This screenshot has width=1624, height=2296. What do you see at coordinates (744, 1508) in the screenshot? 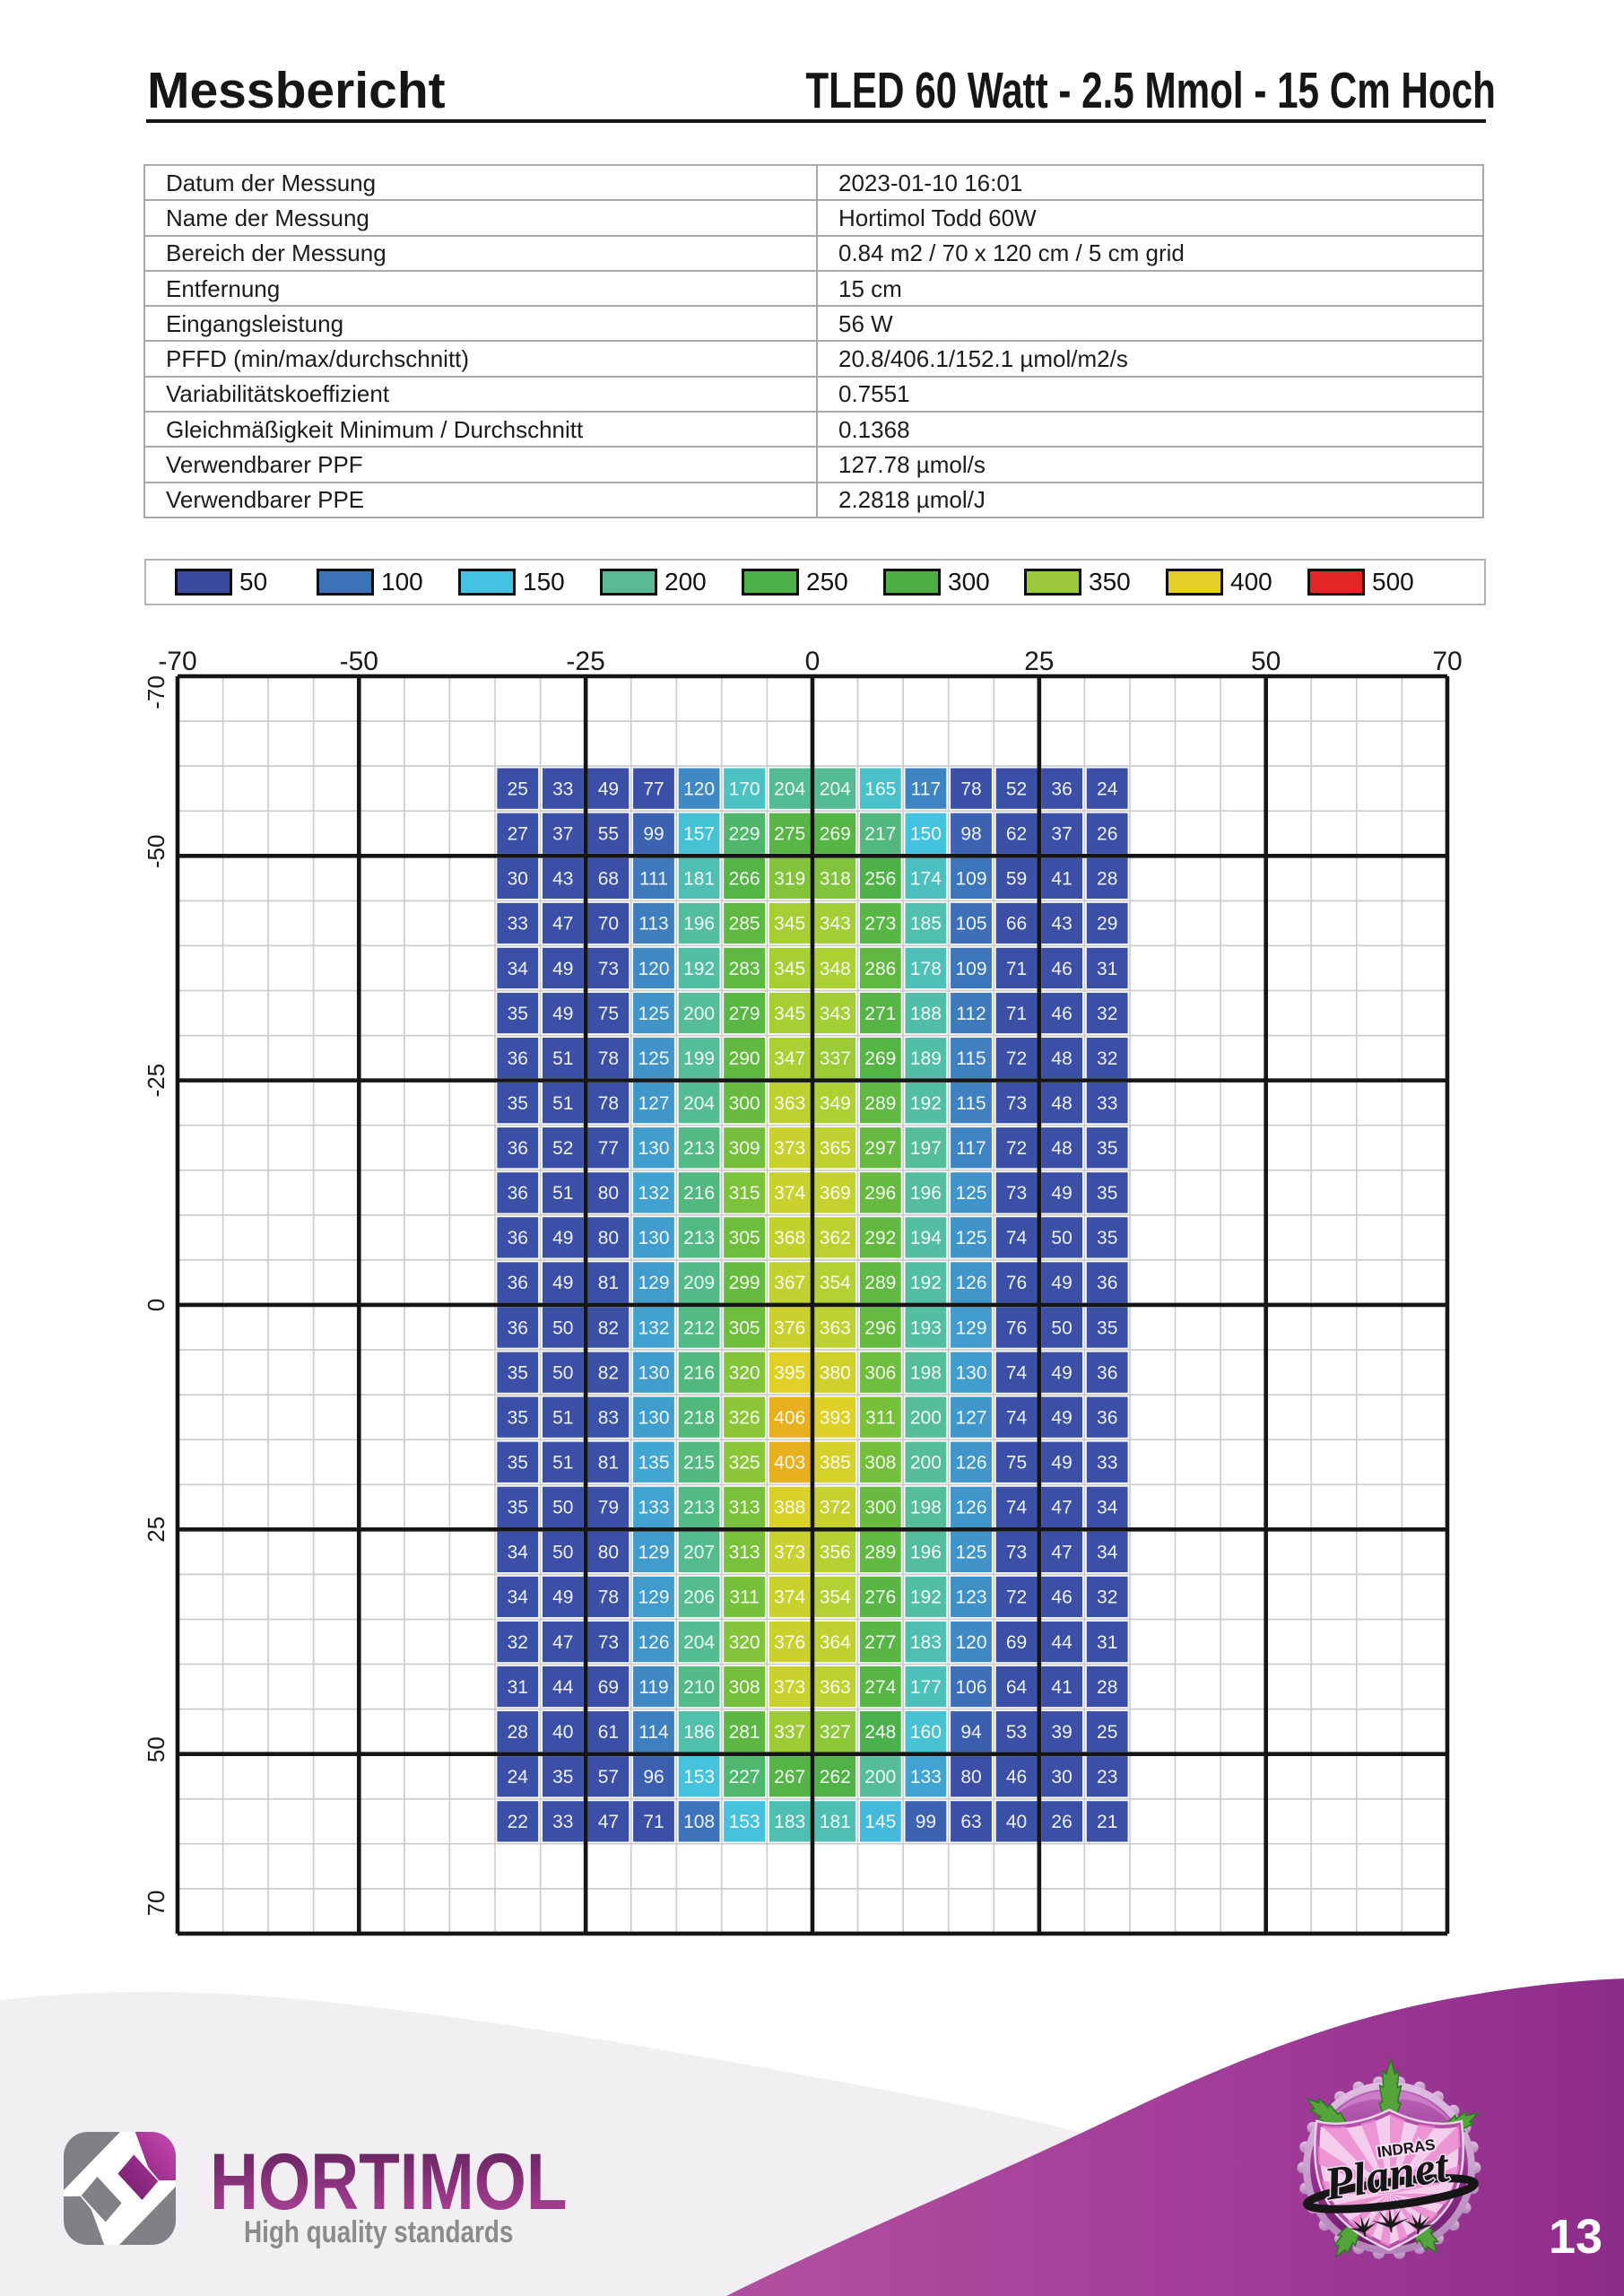
I see `svg-text: 313` at bounding box center [744, 1508].